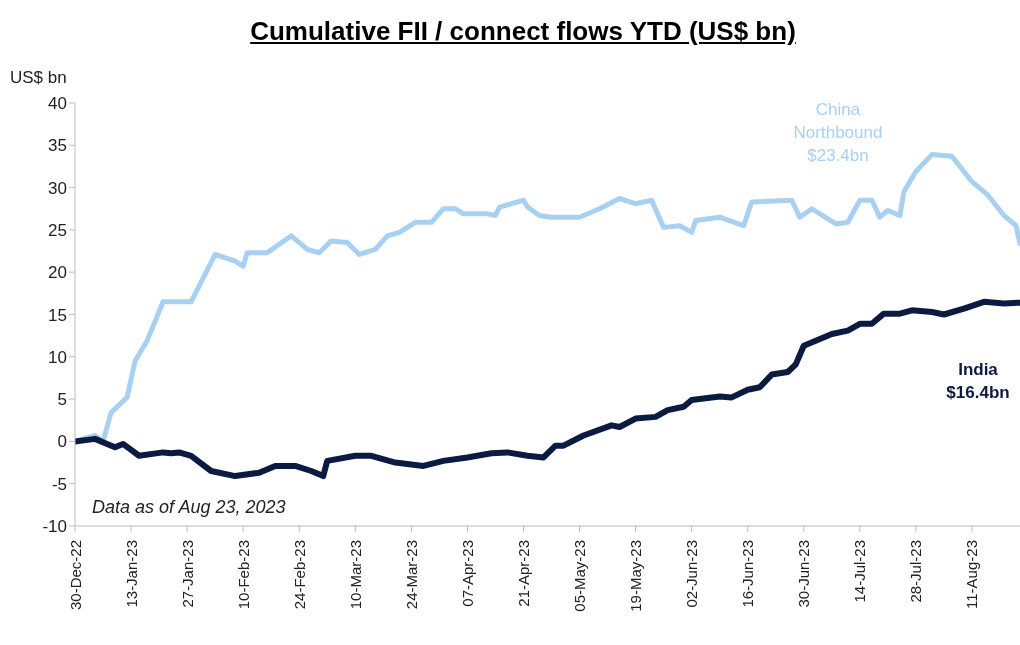  I want to click on x-tick-label: 24-Feb-23, so click(299, 575).